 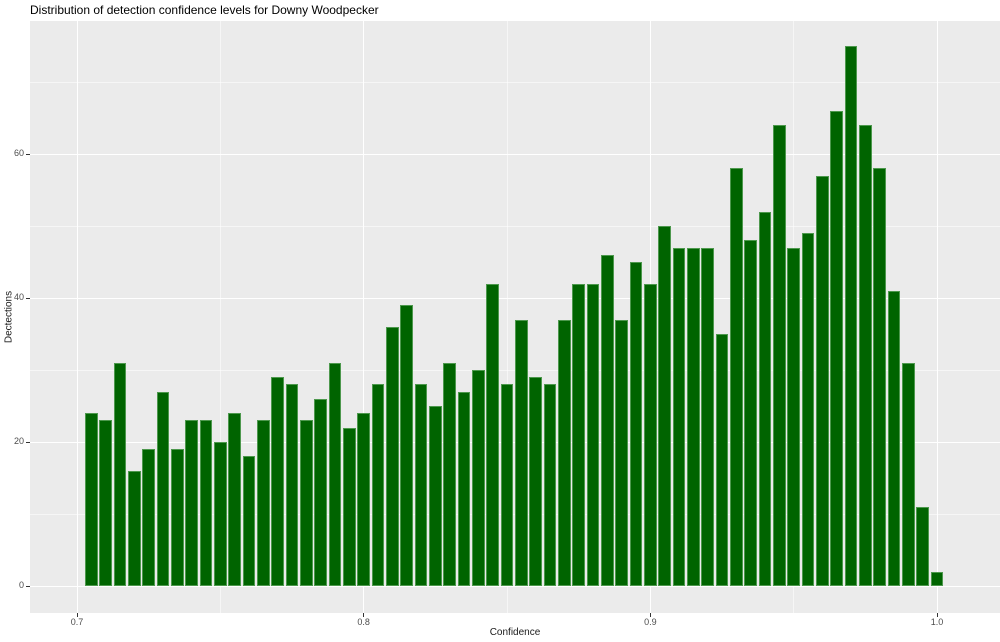 I want to click on y-tick-label: 60, so click(x=18, y=153).